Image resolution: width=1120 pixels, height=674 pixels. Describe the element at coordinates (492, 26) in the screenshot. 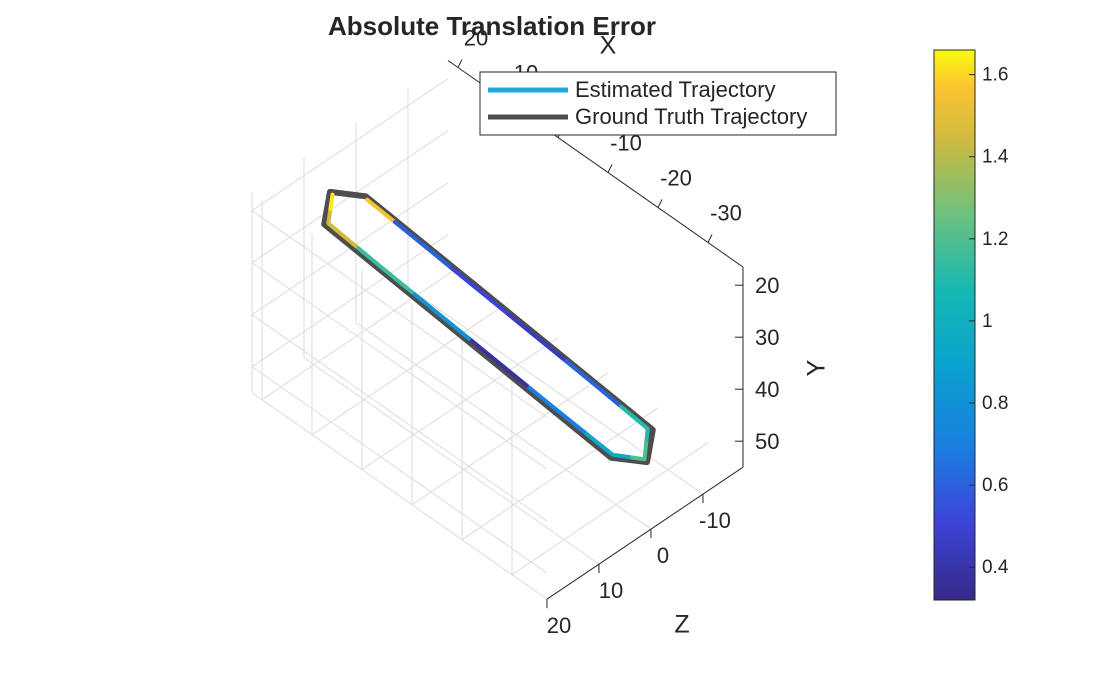

I see `chart-title: Absolute Translation Error` at that location.